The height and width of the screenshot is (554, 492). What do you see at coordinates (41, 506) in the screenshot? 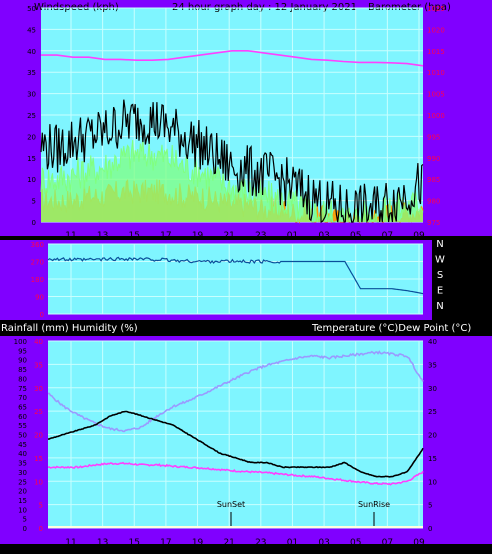
I see `rain-ytick-label: 5` at bounding box center [41, 506].